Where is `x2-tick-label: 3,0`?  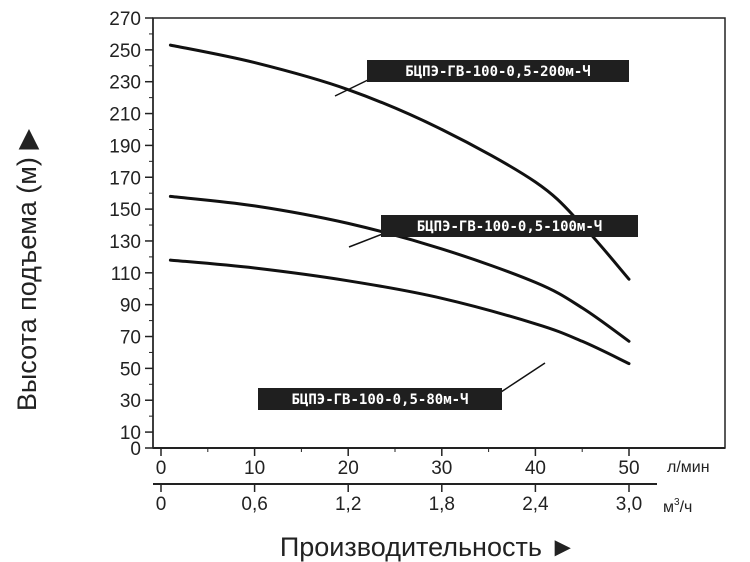
x2-tick-label: 3,0 is located at coordinates (629, 504).